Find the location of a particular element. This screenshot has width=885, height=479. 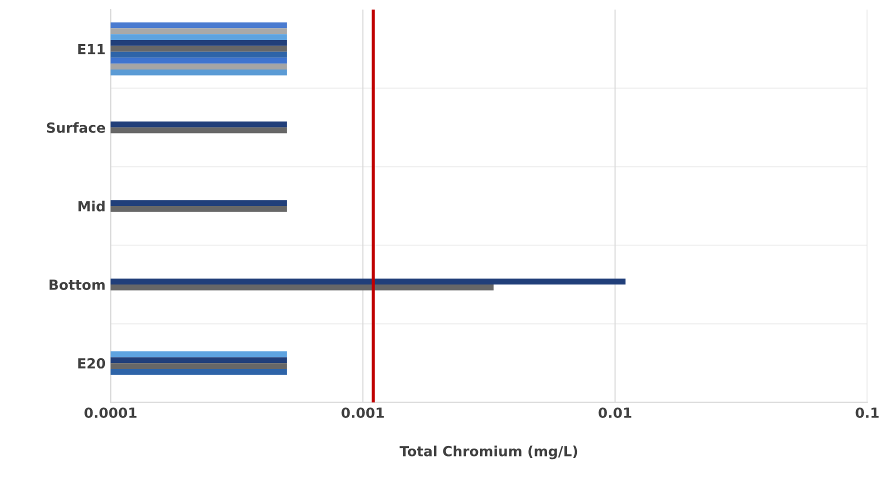

x-tick-label: 0.0001 is located at coordinates (110, 412).